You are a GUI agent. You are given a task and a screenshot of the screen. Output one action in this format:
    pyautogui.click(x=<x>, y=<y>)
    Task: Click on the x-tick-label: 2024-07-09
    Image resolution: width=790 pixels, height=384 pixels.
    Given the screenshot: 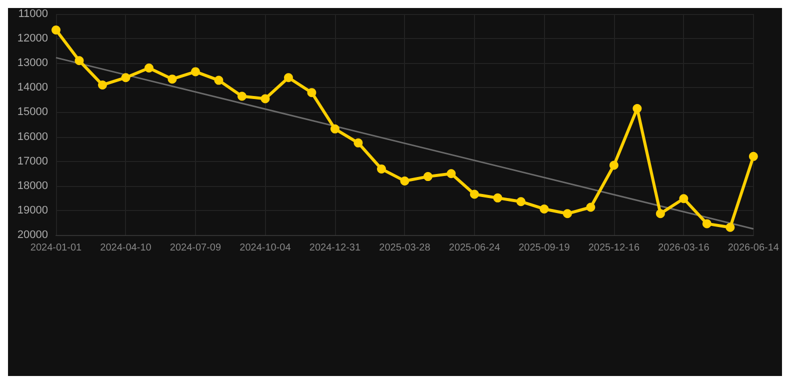 What is the action you would take?
    pyautogui.click(x=196, y=248)
    